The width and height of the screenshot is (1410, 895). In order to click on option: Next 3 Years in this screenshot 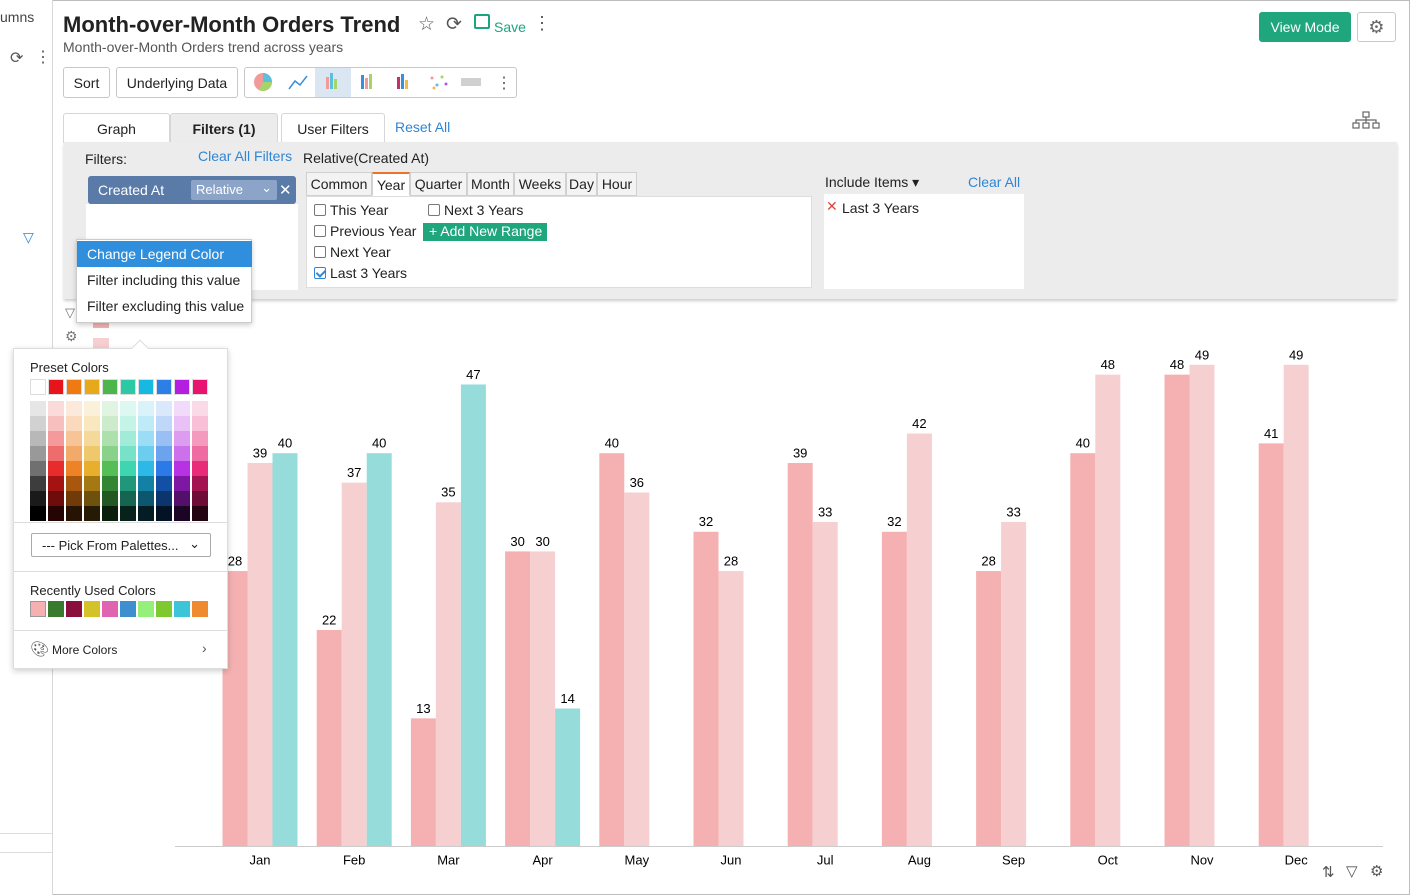, I will do `click(475, 210)`.